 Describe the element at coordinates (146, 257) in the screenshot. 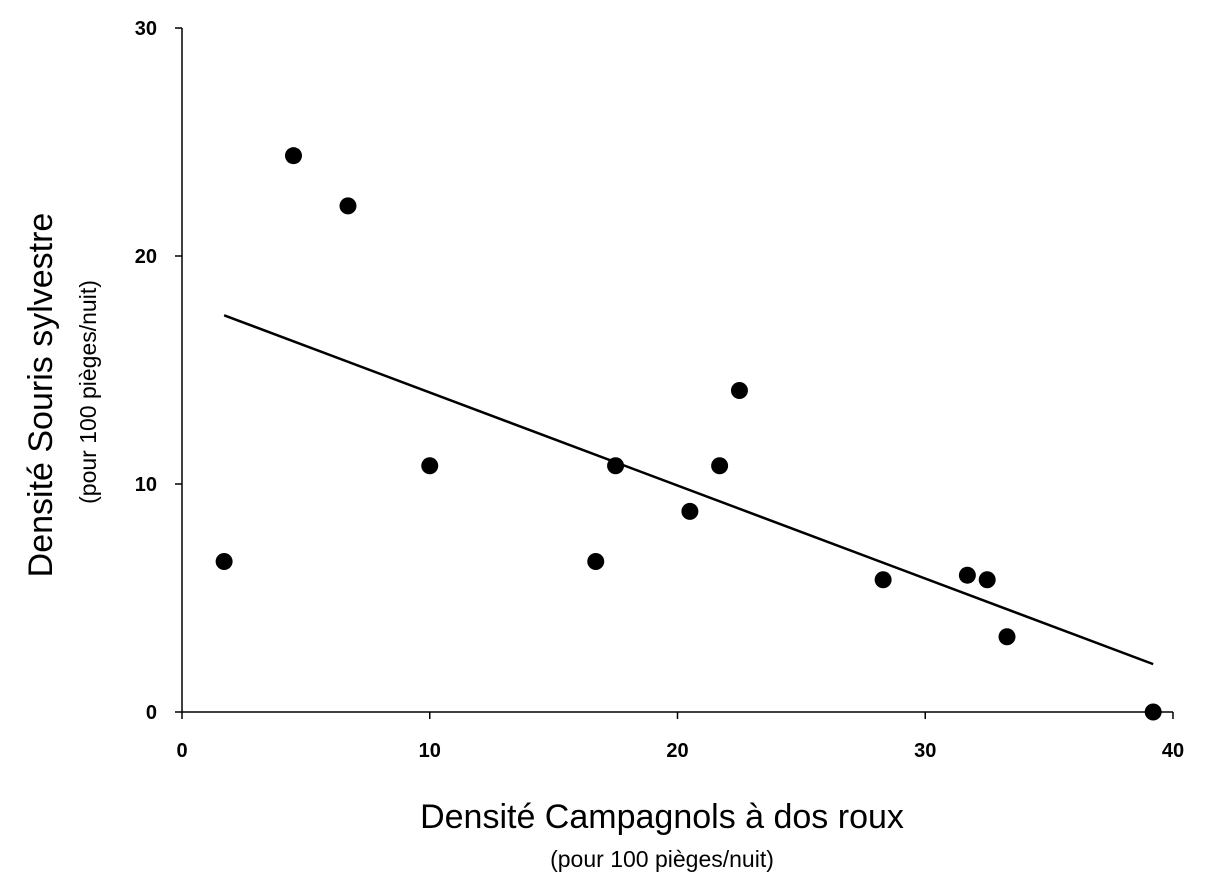

I see `y-tick-label: 20` at that location.